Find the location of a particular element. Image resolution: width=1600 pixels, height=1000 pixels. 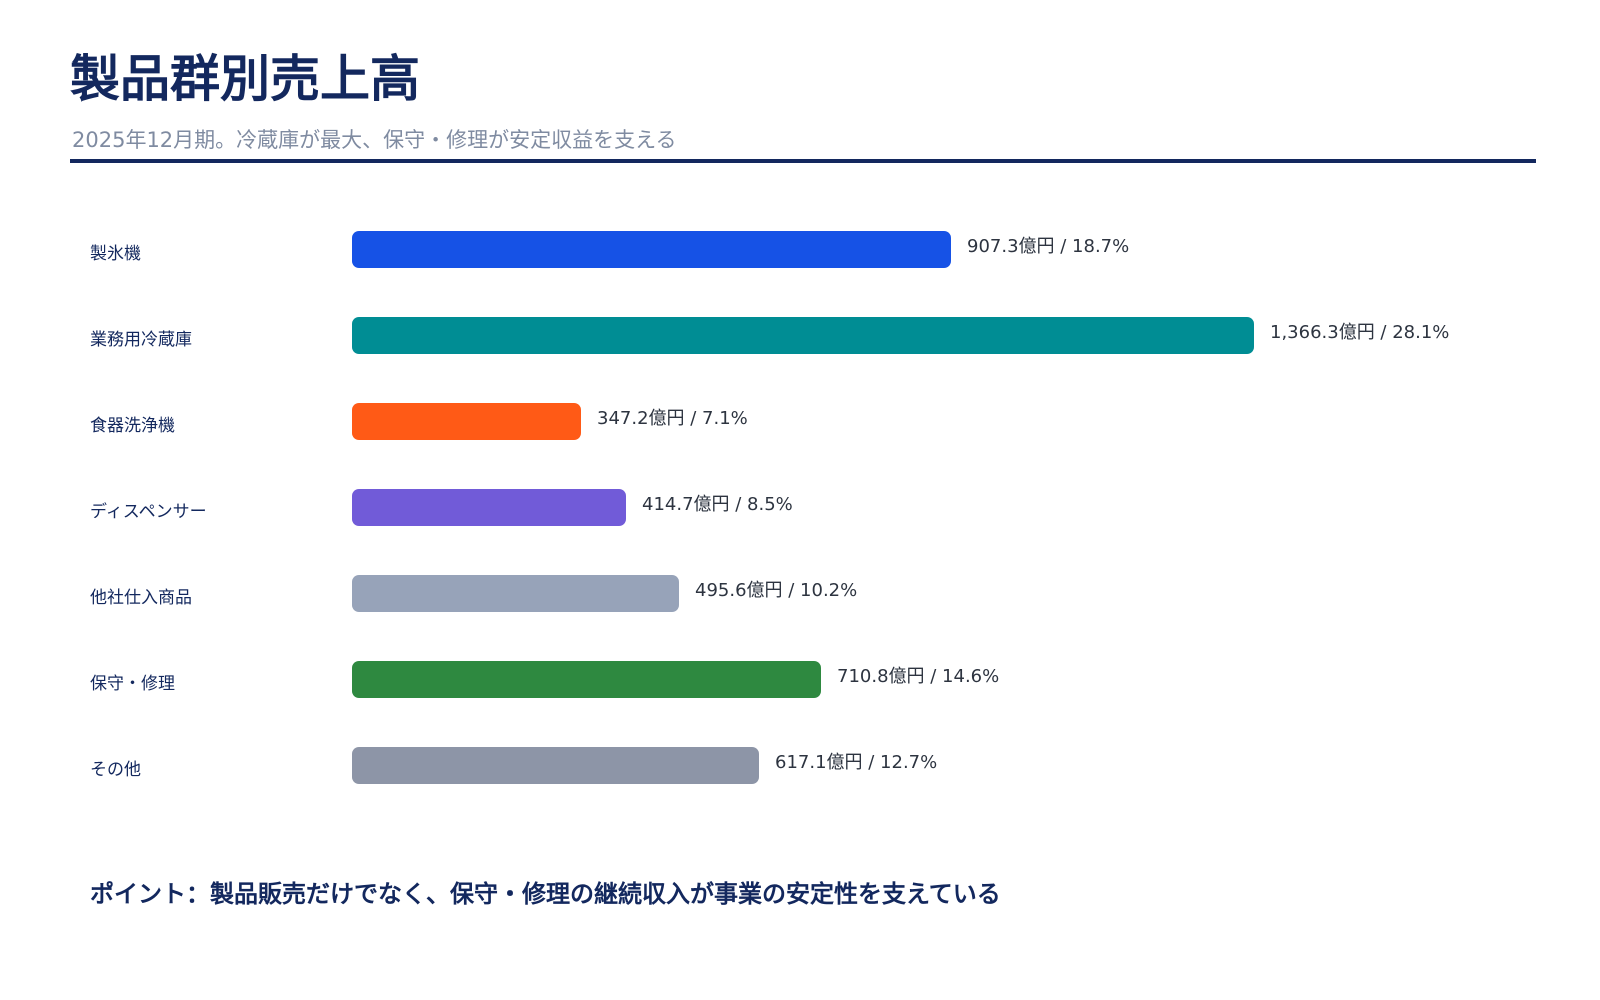

category-label: ディスペンサー is located at coordinates (148, 512).